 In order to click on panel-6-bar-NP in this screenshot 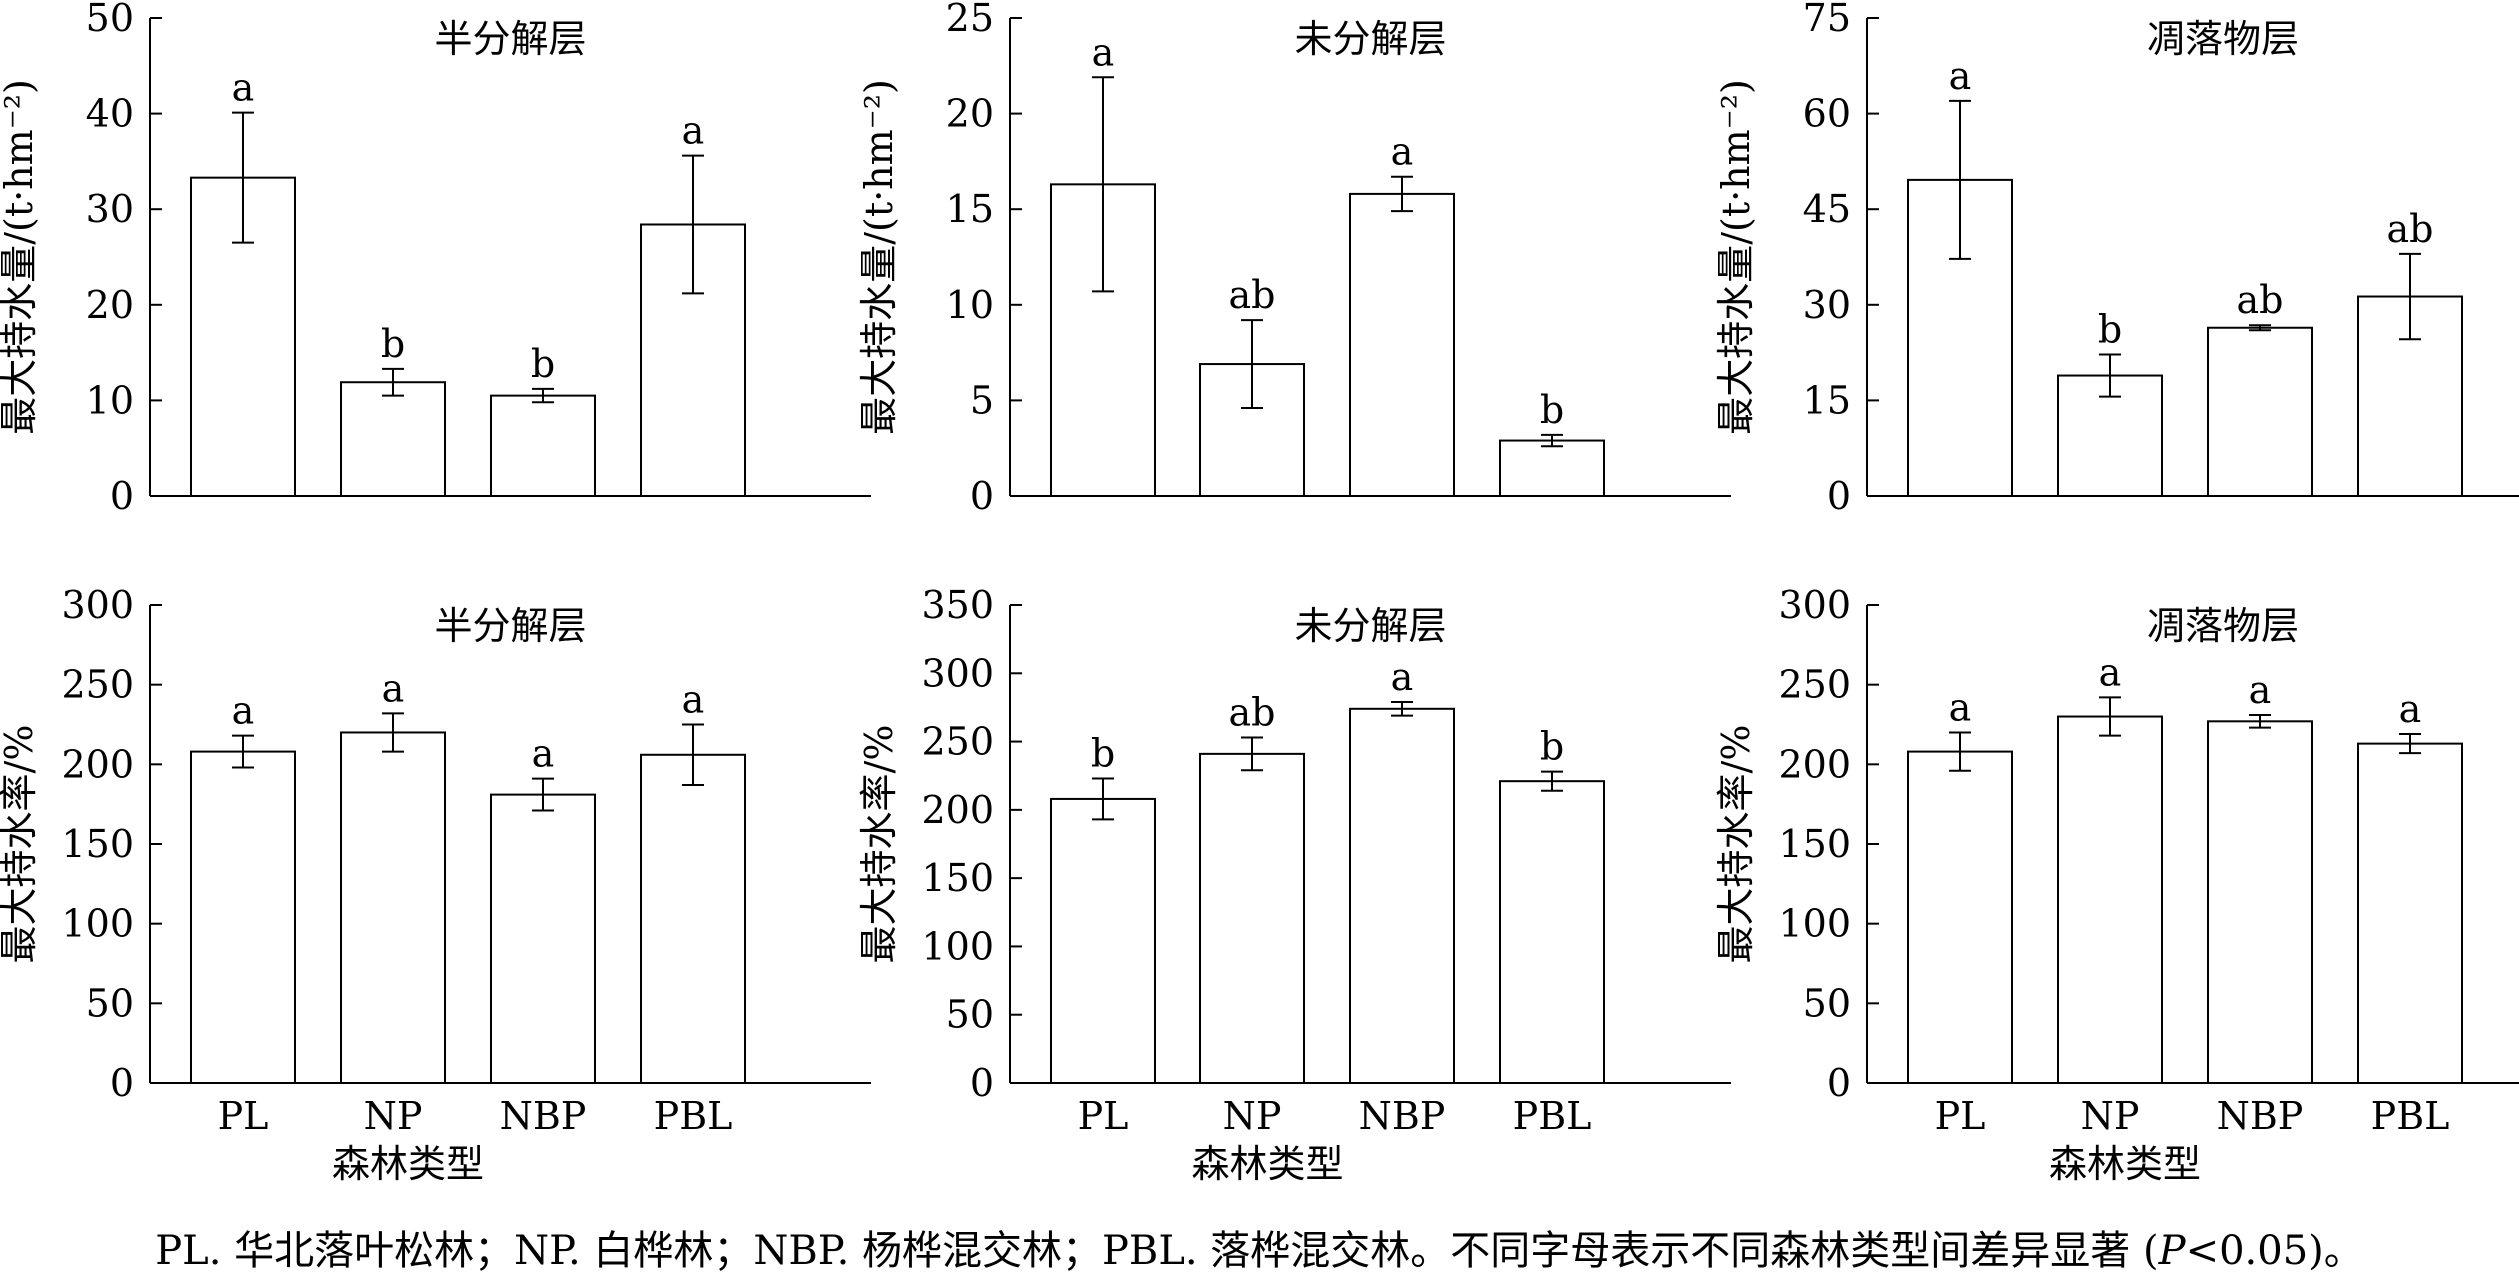, I will do `click(2110, 899)`.